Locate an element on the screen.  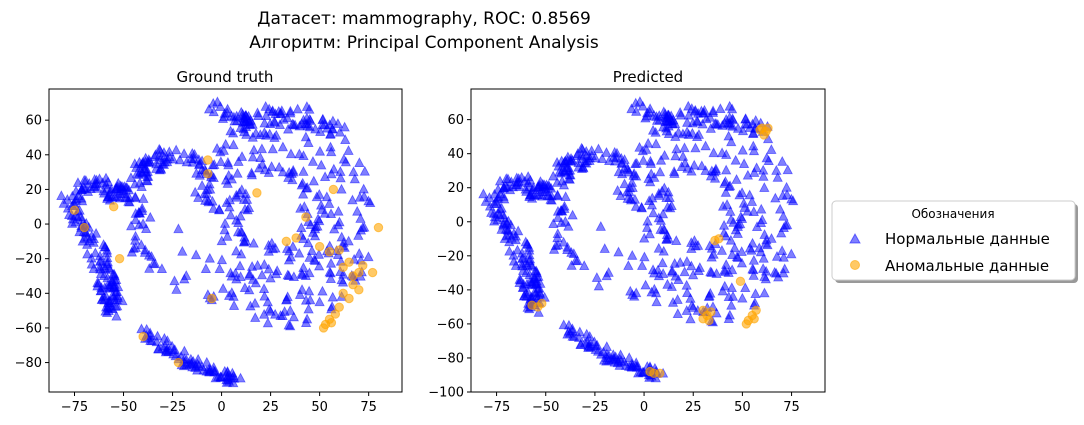
legend-title: Обозначения is located at coordinates (952, 214).